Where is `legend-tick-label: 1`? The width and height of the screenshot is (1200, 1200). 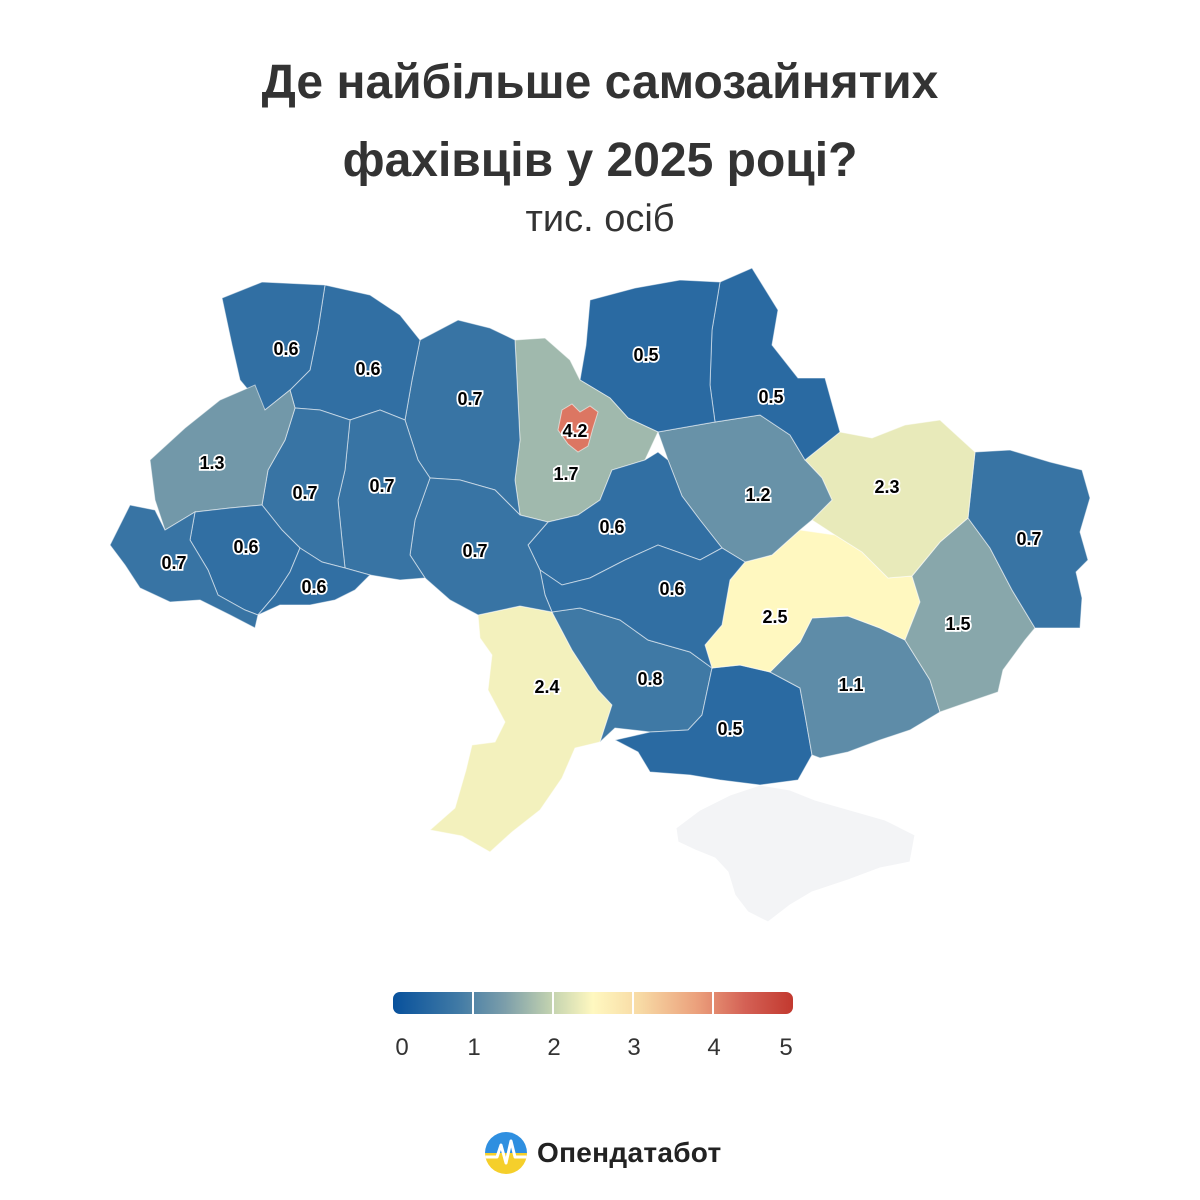 legend-tick-label: 1 is located at coordinates (474, 1047).